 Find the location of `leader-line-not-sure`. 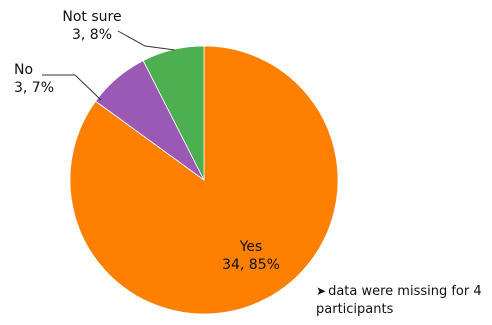

leader-line-not-sure is located at coordinates (146, 40).